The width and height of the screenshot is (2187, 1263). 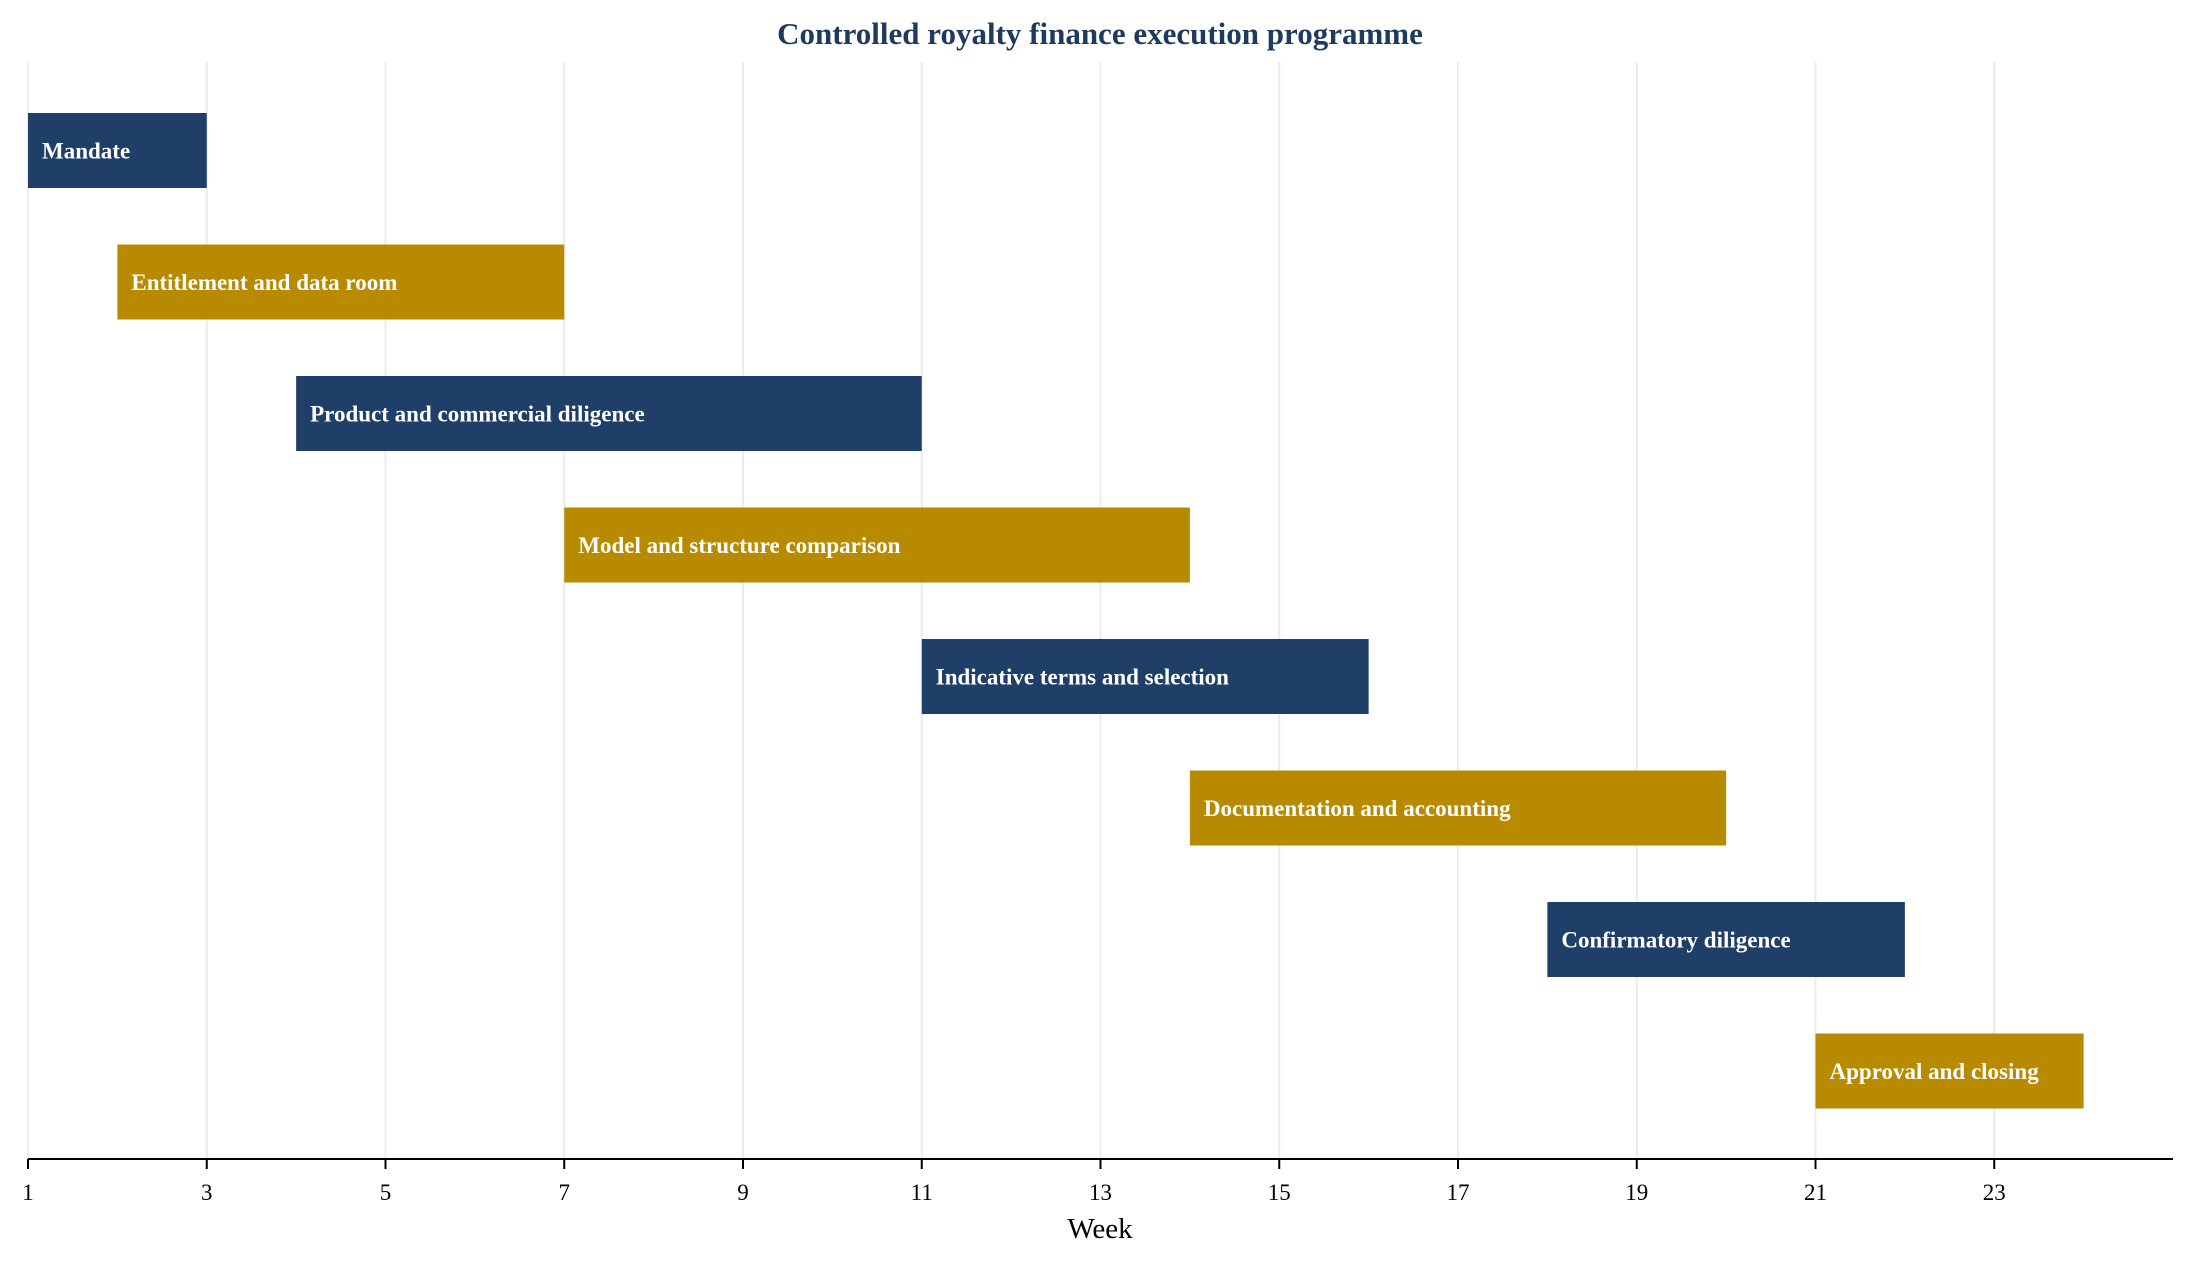 What do you see at coordinates (28, 1192) in the screenshot?
I see `x-tick-label: 1` at bounding box center [28, 1192].